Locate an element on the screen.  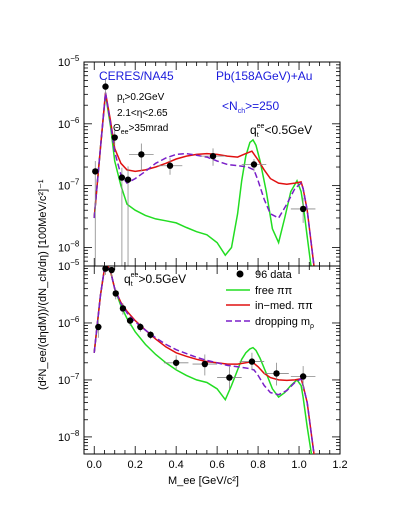
bottom-qt-label: qtee>0.5GeV is located at coordinates (155, 280).